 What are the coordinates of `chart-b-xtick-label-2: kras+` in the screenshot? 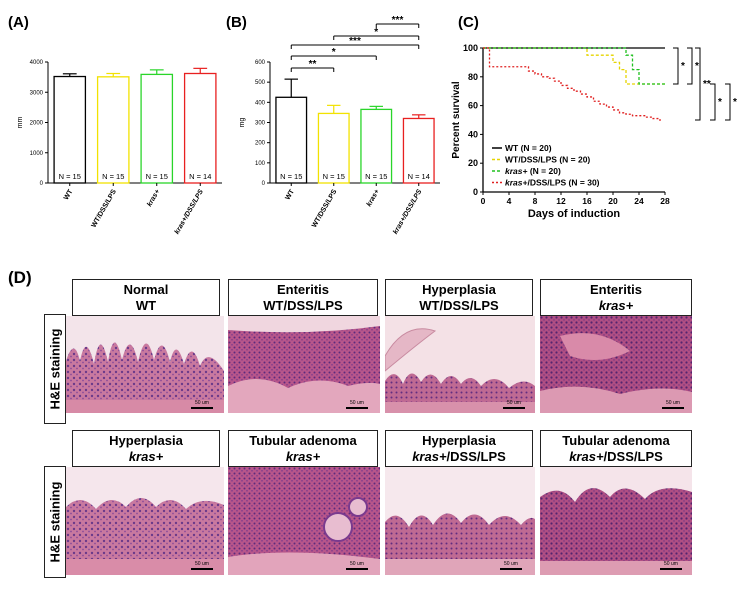 It's located at (373, 199).